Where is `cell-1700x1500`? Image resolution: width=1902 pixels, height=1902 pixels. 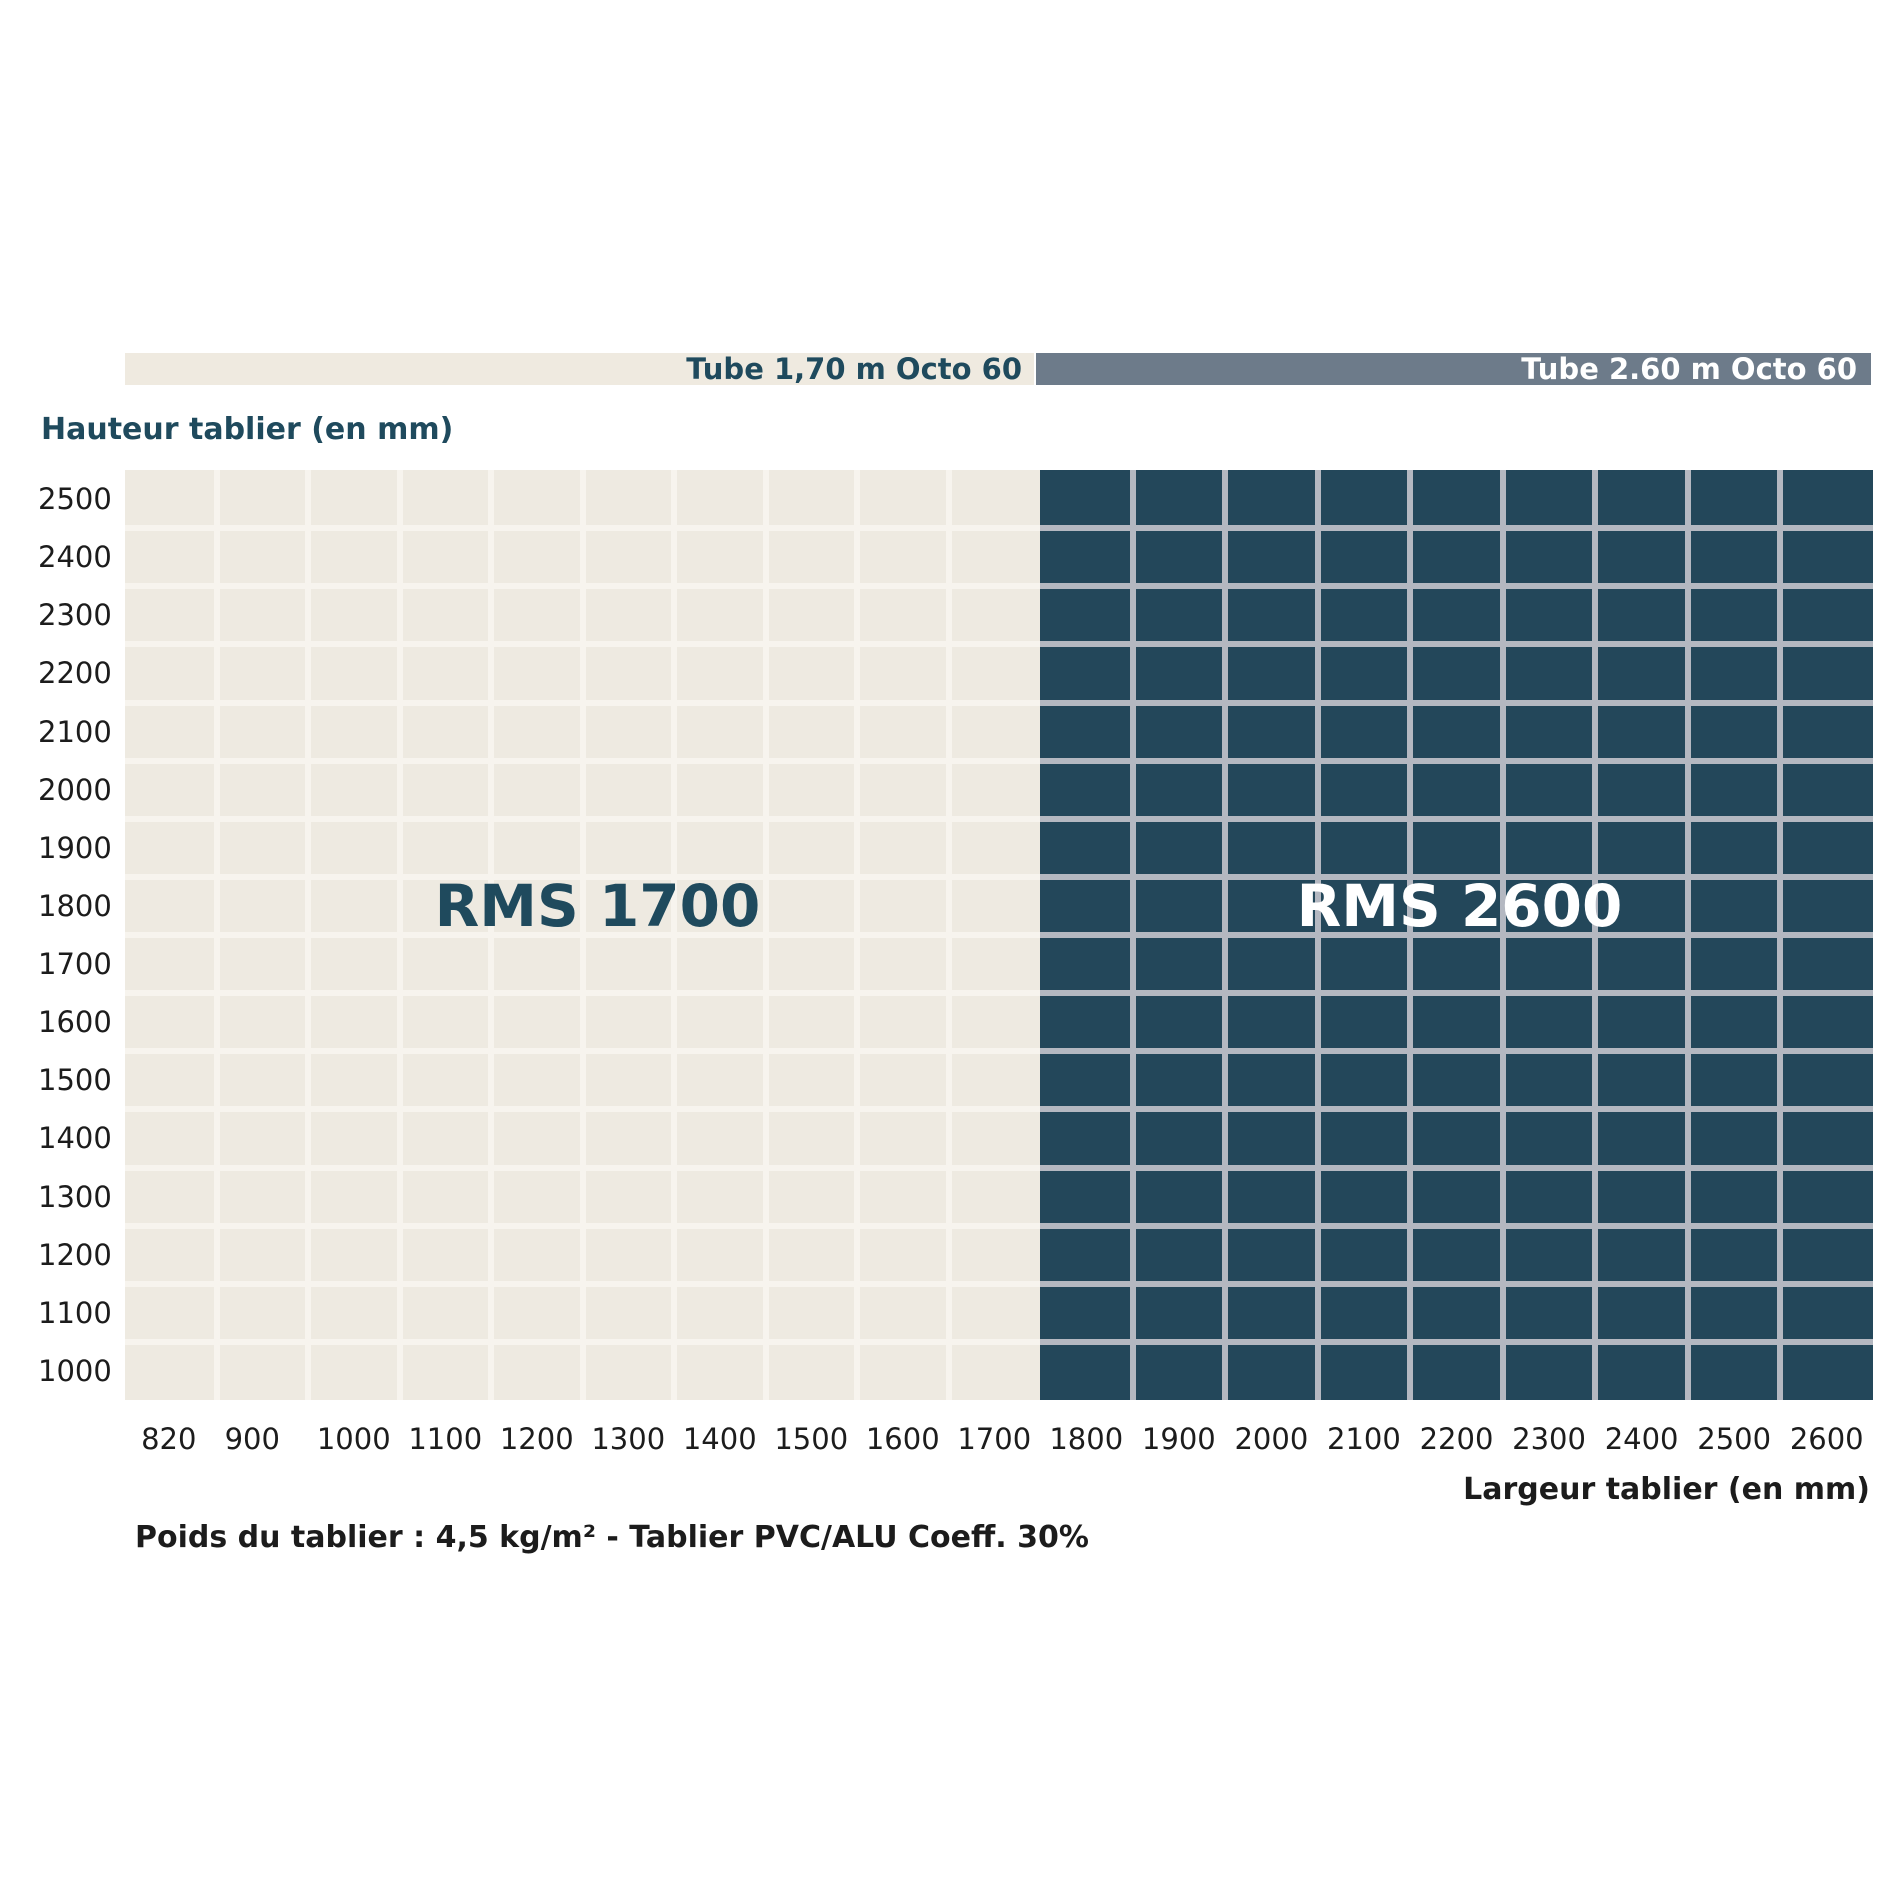
cell-1700x1500 is located at coordinates (995, 1080).